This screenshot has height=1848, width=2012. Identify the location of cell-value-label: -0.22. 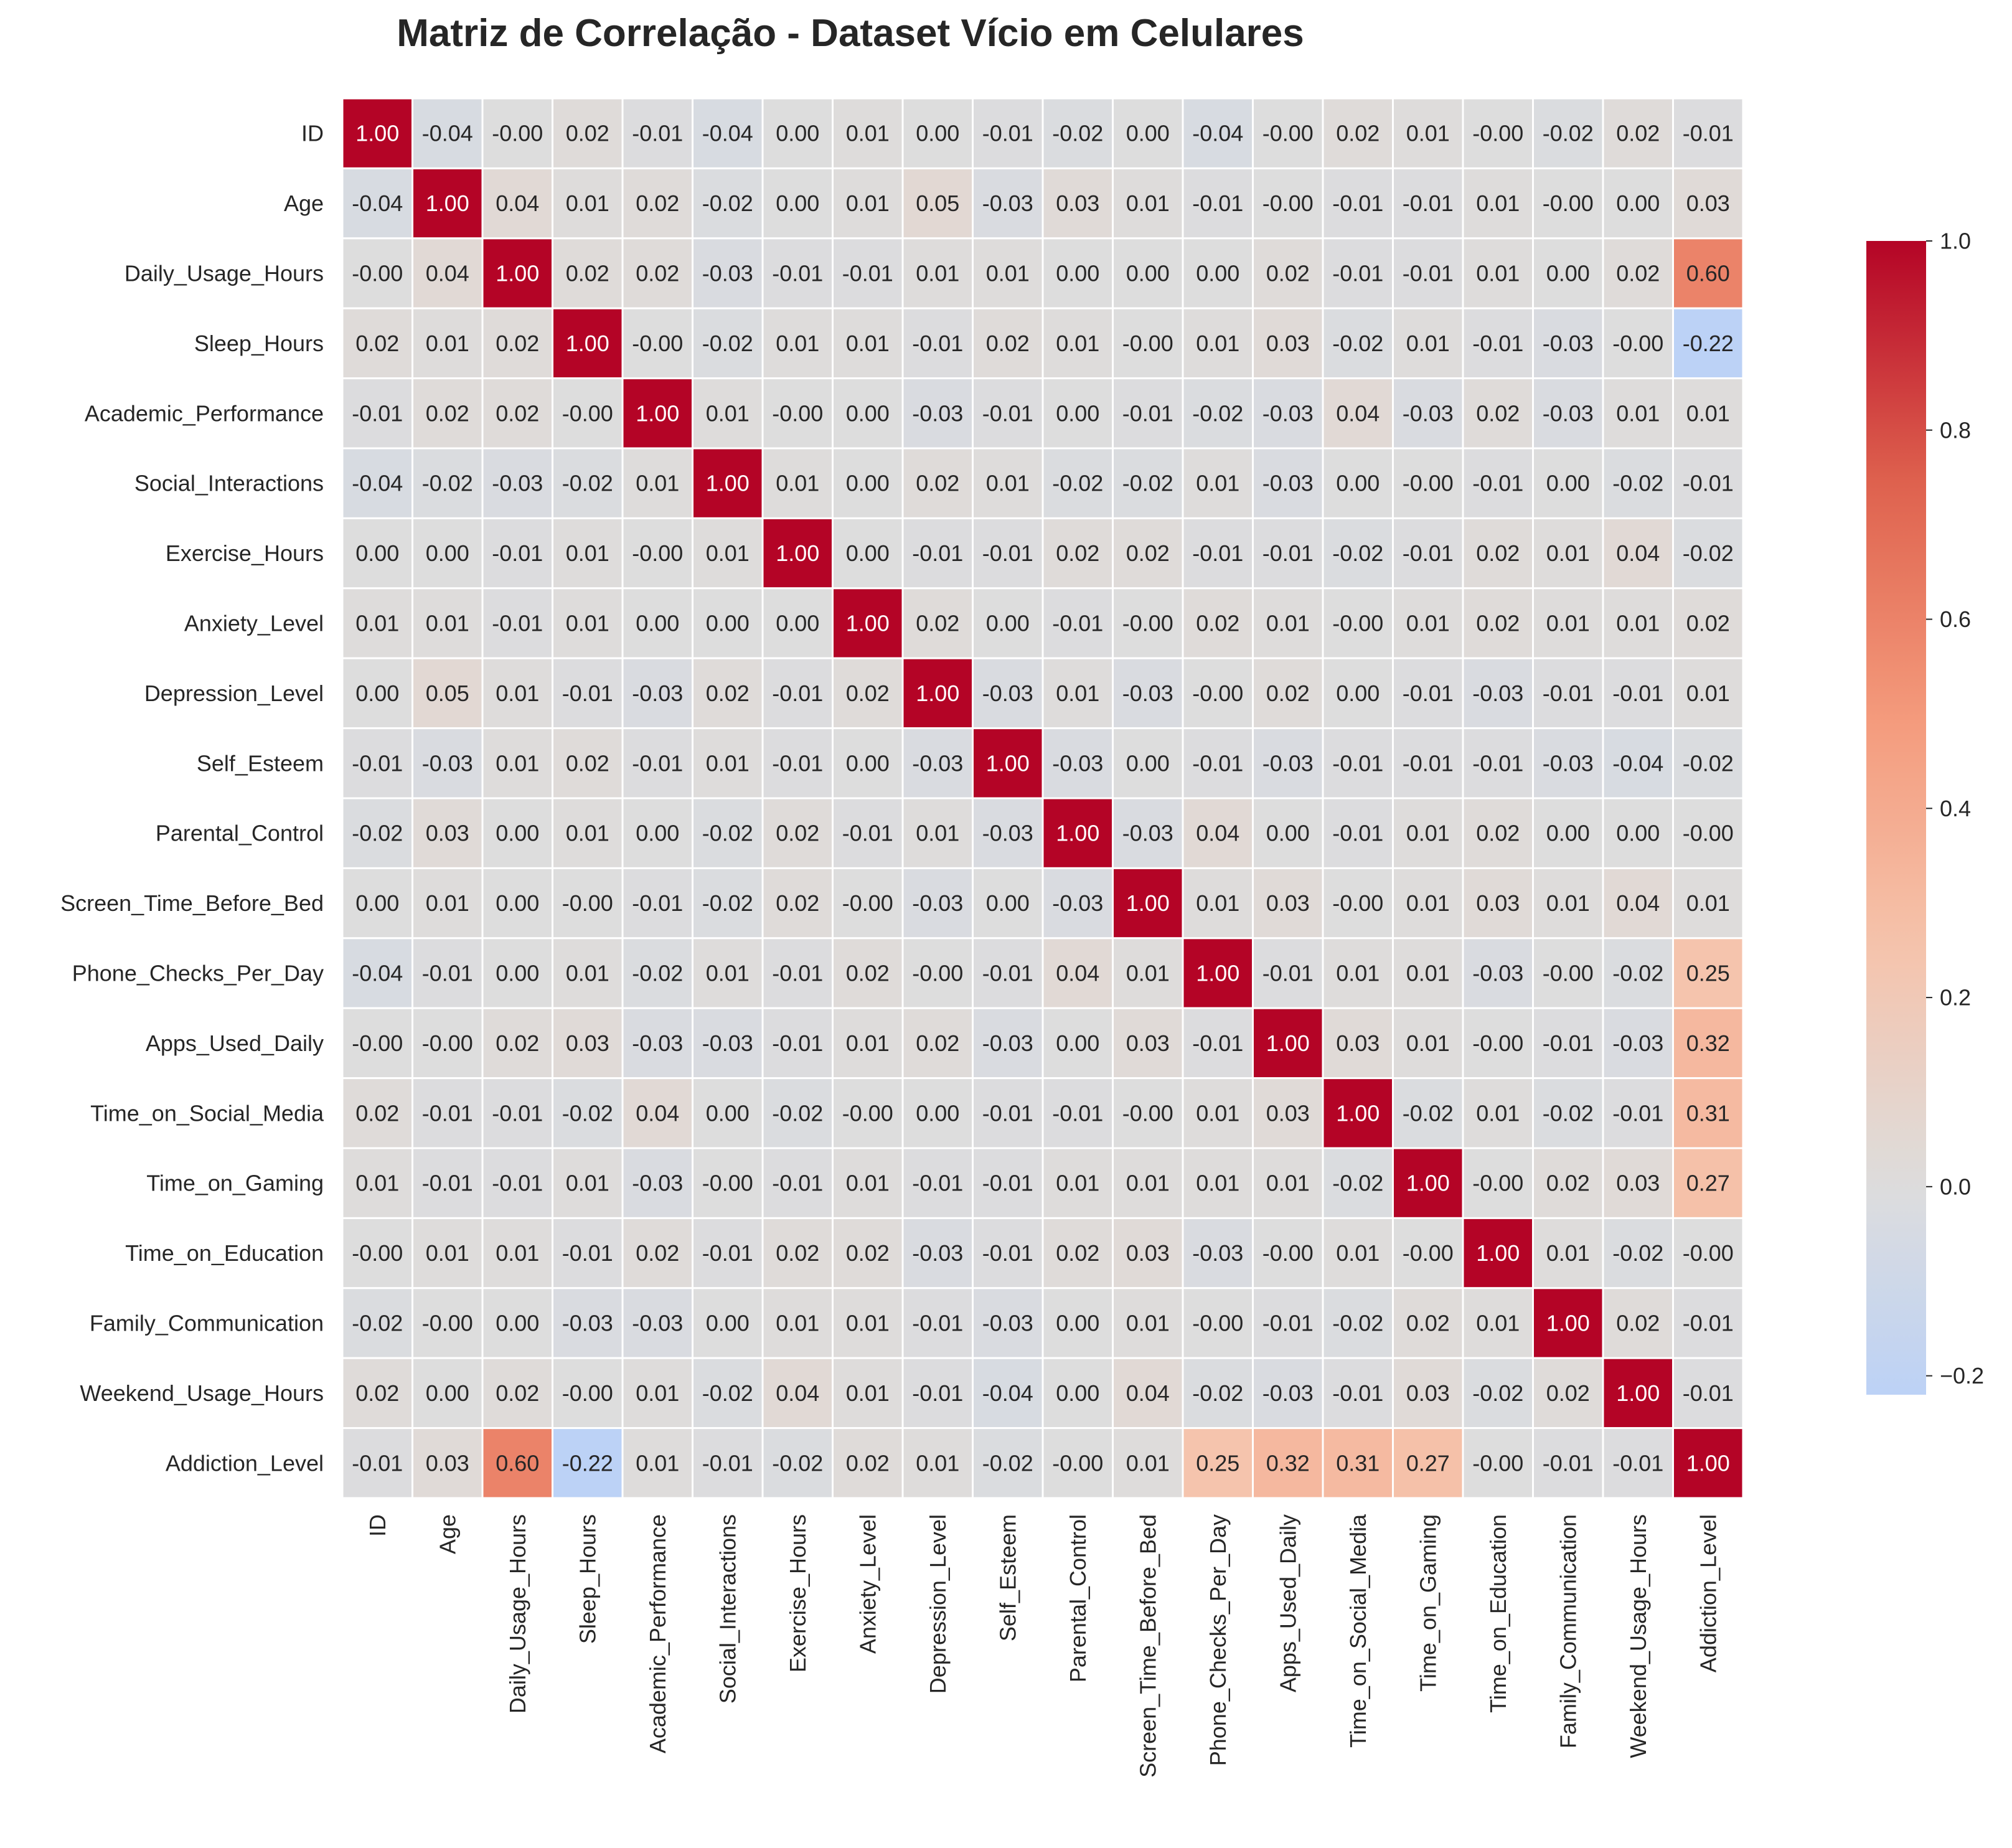
(587, 1463).